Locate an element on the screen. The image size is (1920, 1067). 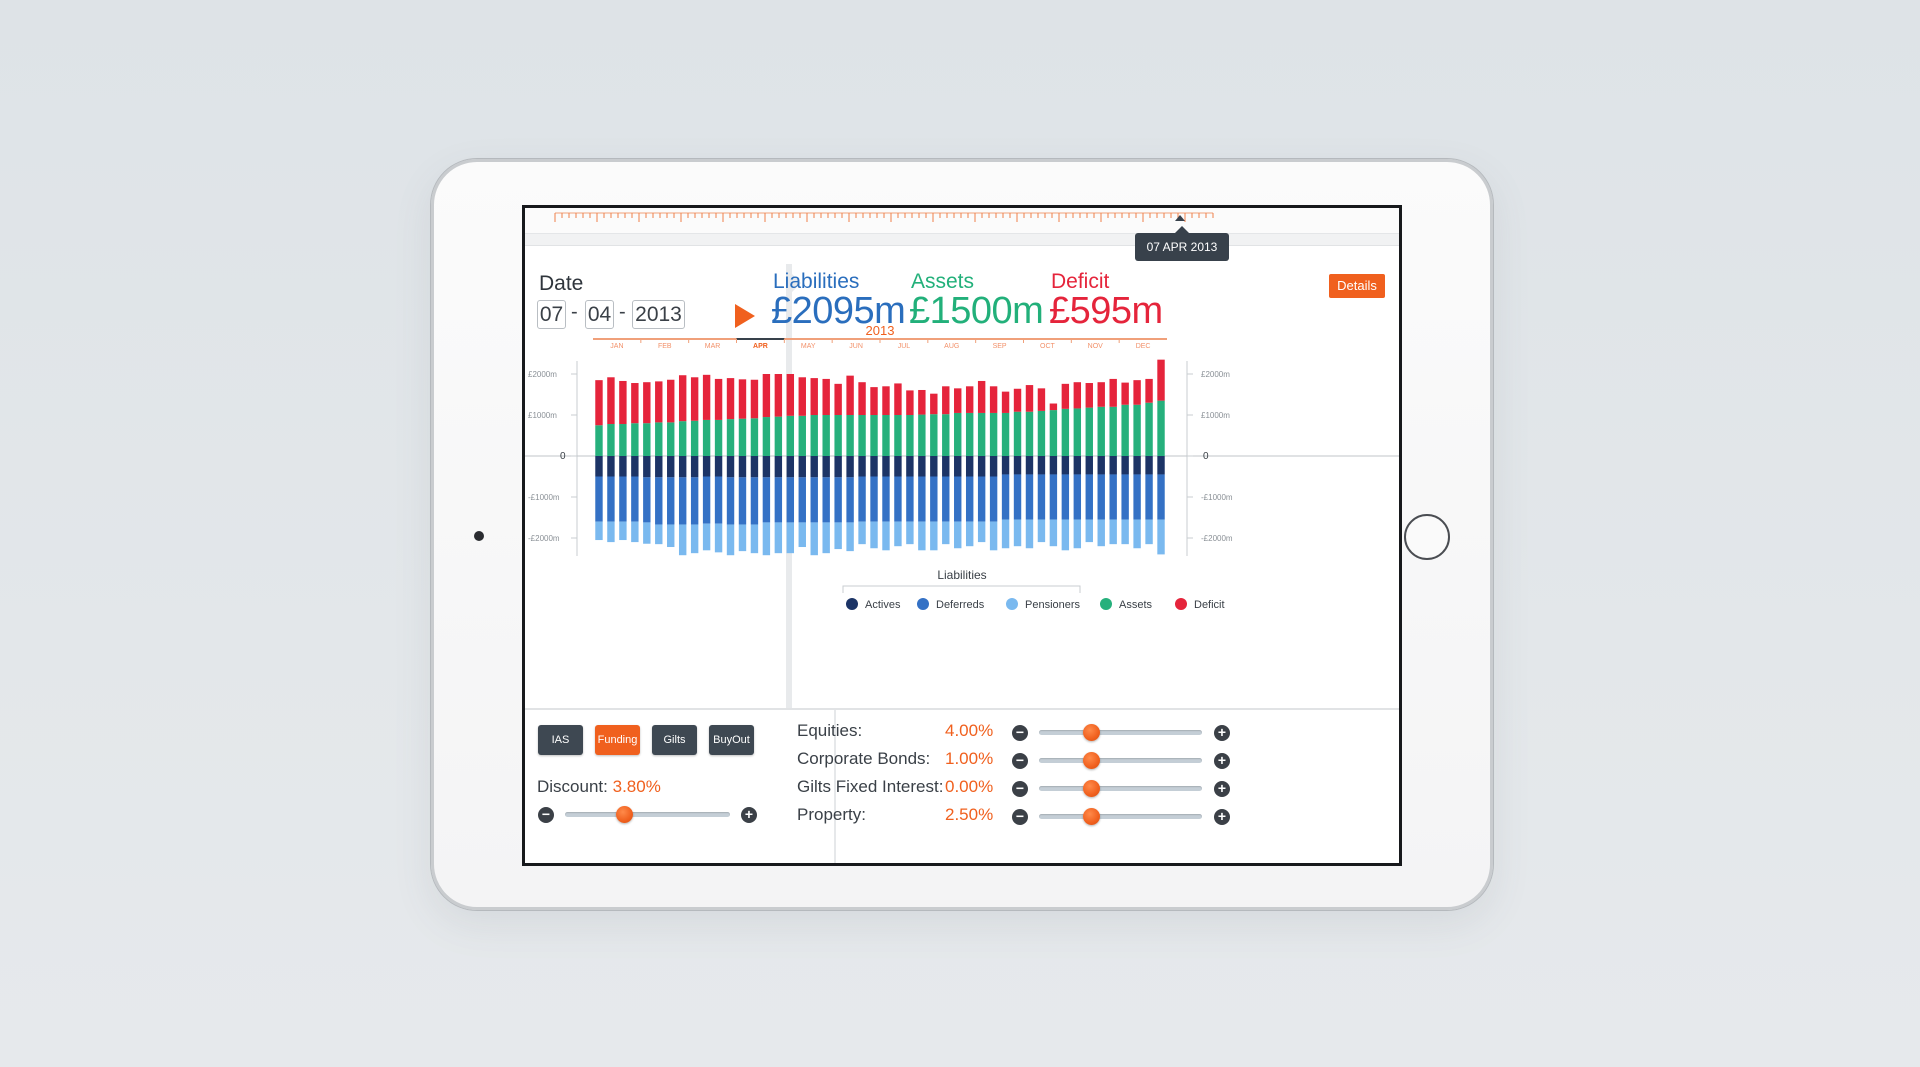
date-day-field: 07 is located at coordinates (551, 314).